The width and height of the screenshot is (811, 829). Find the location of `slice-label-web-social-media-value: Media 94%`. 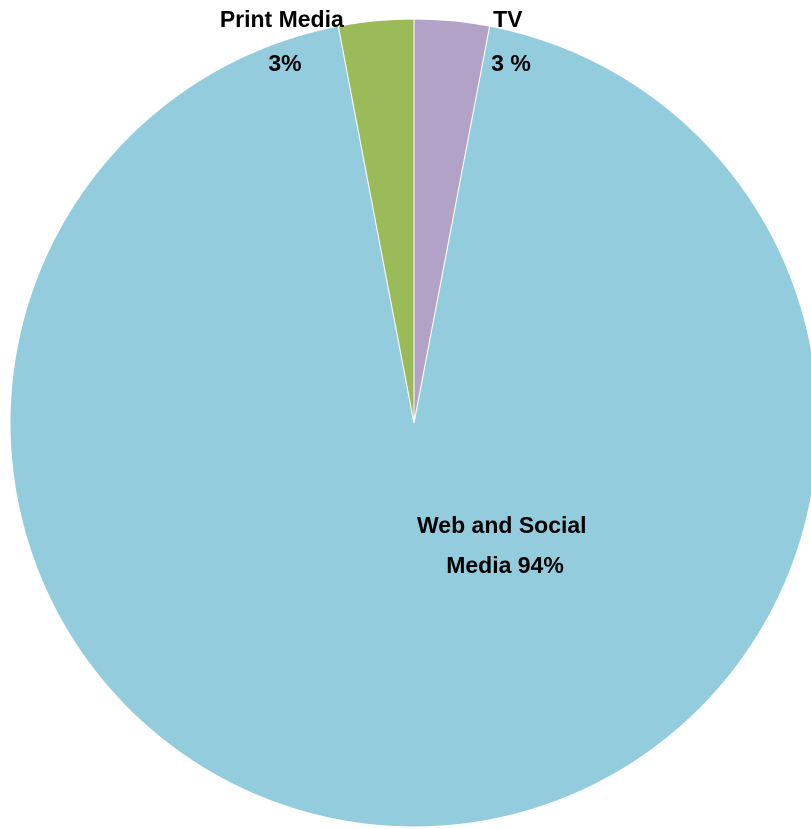

slice-label-web-social-media-value: Media 94% is located at coordinates (505, 565).